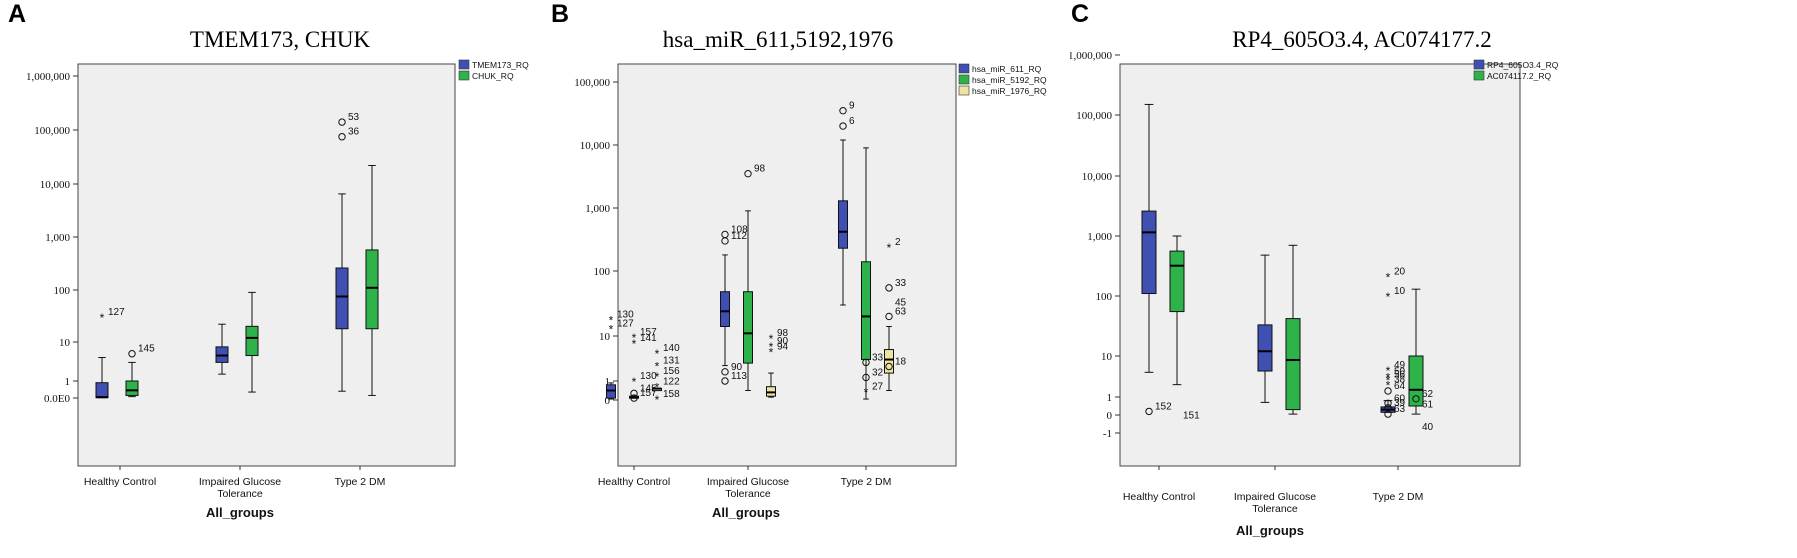 The width and height of the screenshot is (1797, 558). I want to click on outlier-label: 63, so click(1400, 409).